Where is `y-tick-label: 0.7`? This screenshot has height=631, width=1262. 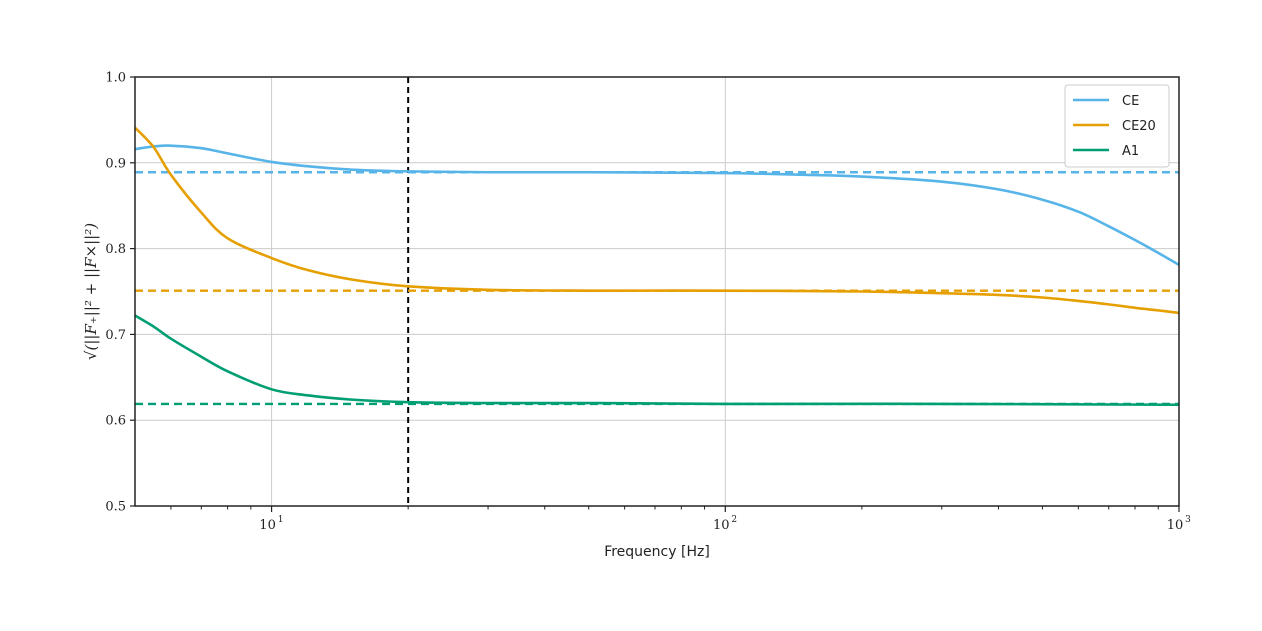
y-tick-label: 0.7 is located at coordinates (115, 335).